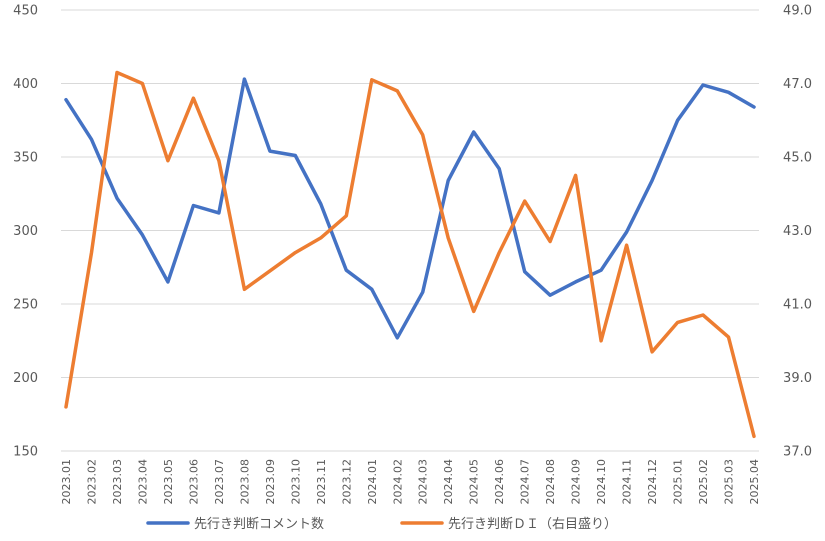  Describe the element at coordinates (381, 524) in the screenshot. I see `legend: 先行き判断コメント数 先行き判断ＤＩ（右目盛り）` at that location.